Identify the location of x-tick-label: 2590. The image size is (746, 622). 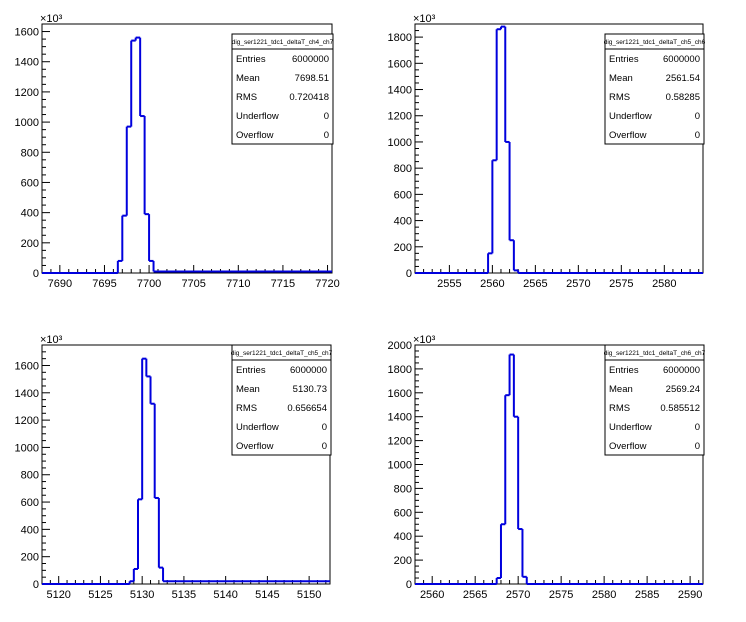
(690, 595).